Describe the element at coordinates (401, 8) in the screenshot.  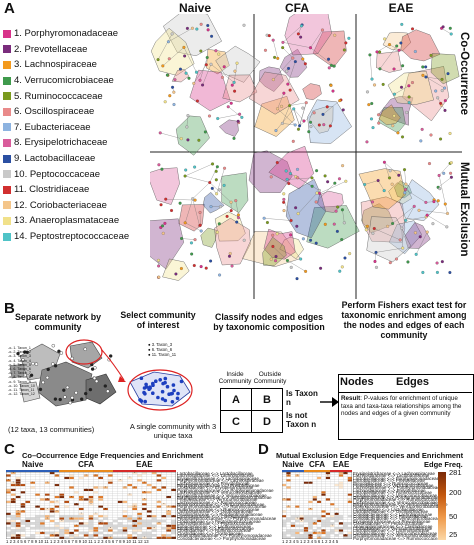
I see `col-title-eae: EAE` at that location.